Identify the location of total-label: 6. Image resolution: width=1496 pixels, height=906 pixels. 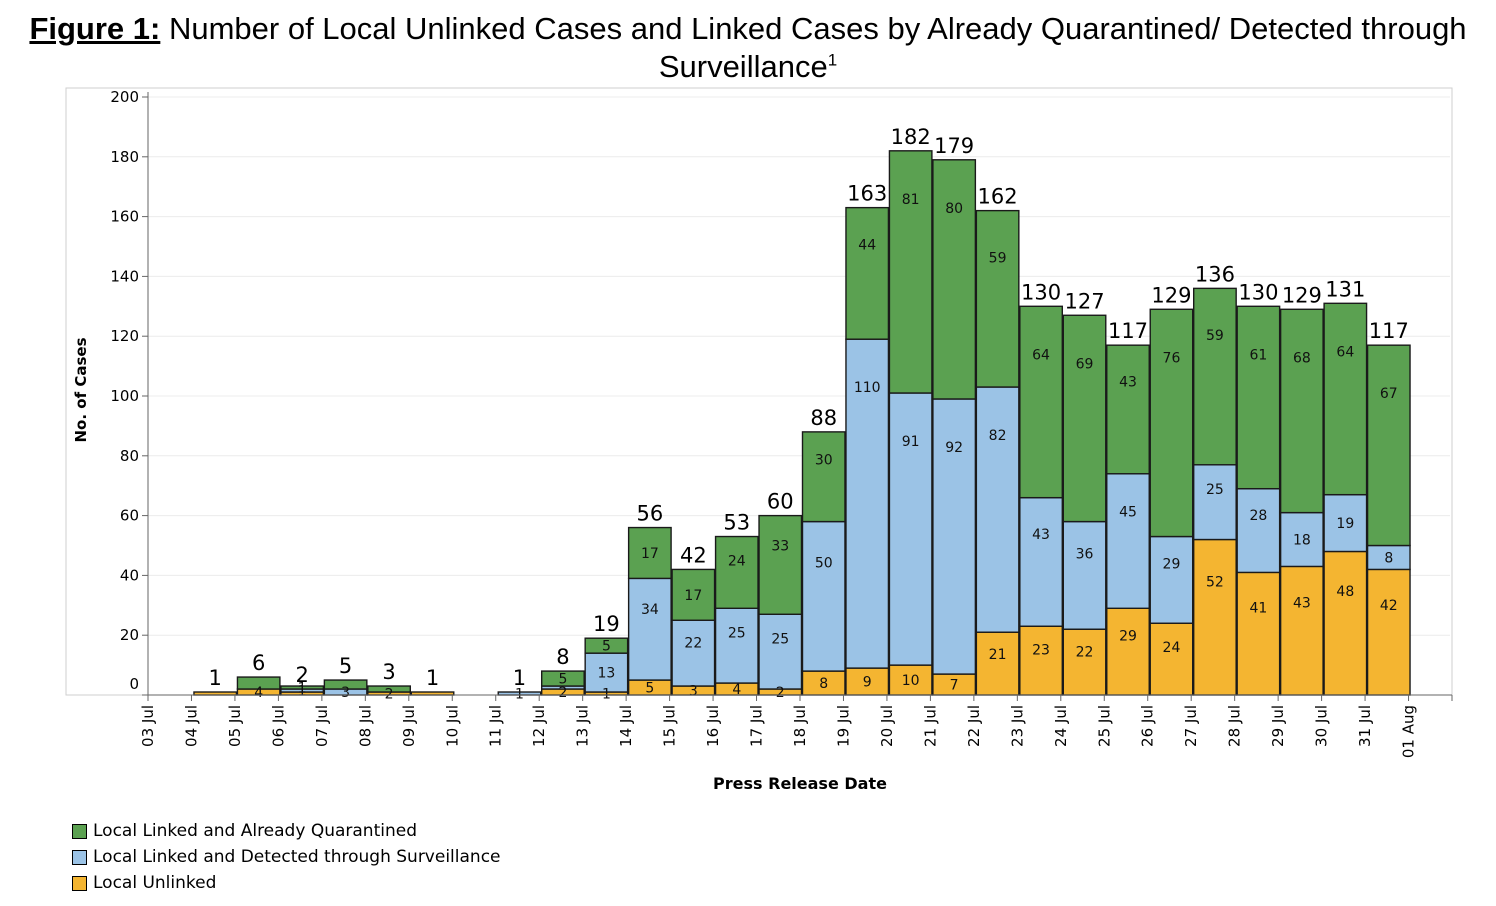
(258, 663).